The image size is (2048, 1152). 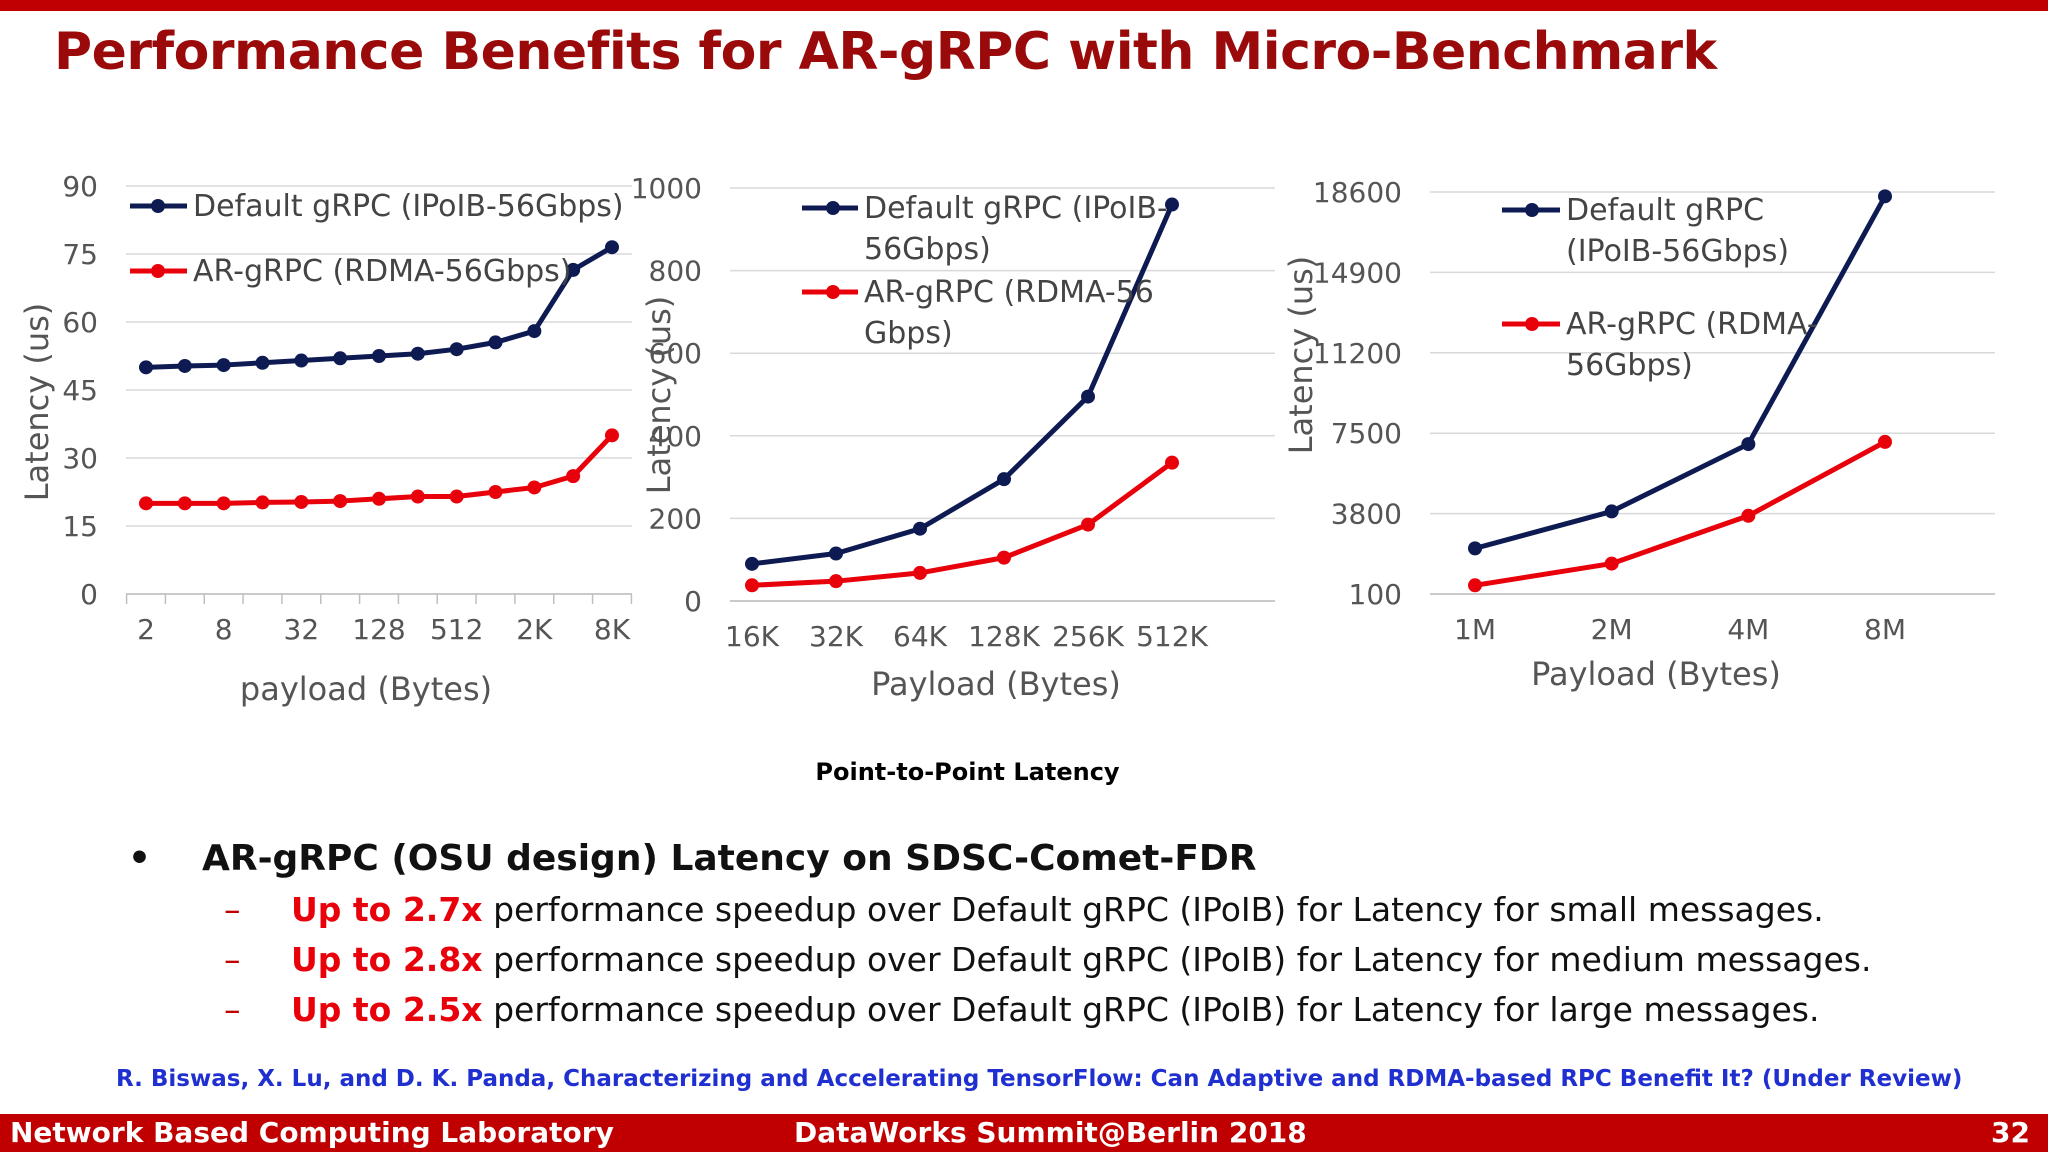 What do you see at coordinates (366, 689) in the screenshot?
I see `x-axis-label: payload (Bytes)` at bounding box center [366, 689].